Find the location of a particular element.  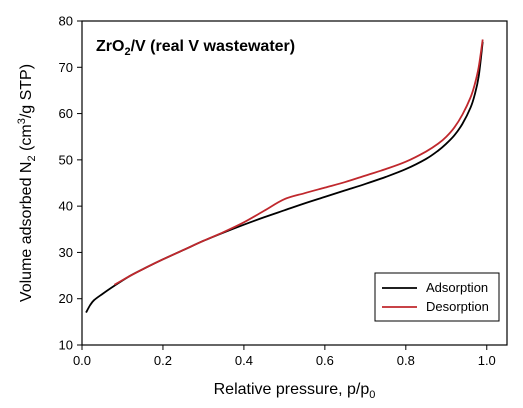

x-tick-label: 0.6 is located at coordinates (325, 360).